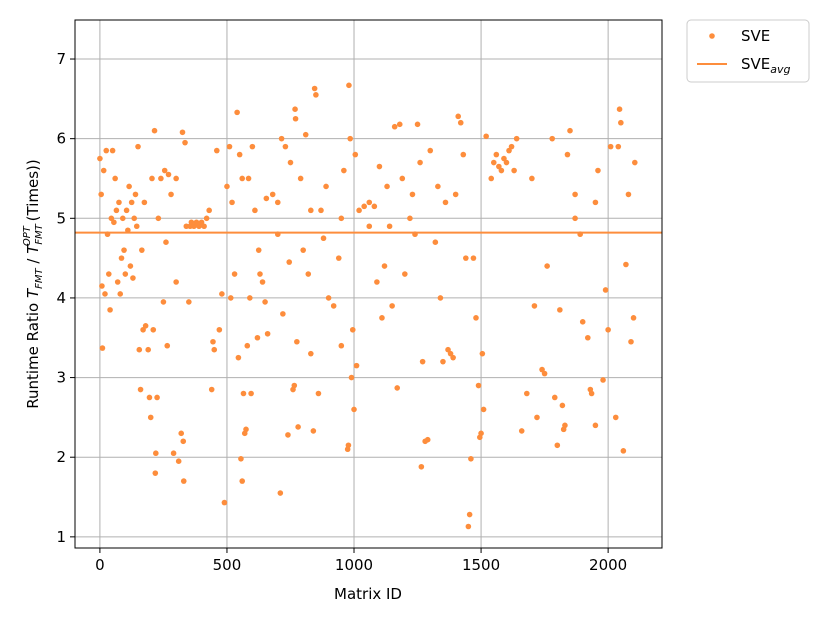 Image resolution: width=830 pixels, height=627 pixels. What do you see at coordinates (368, 594) in the screenshot?
I see `x-axis-label: Matrix ID` at bounding box center [368, 594].